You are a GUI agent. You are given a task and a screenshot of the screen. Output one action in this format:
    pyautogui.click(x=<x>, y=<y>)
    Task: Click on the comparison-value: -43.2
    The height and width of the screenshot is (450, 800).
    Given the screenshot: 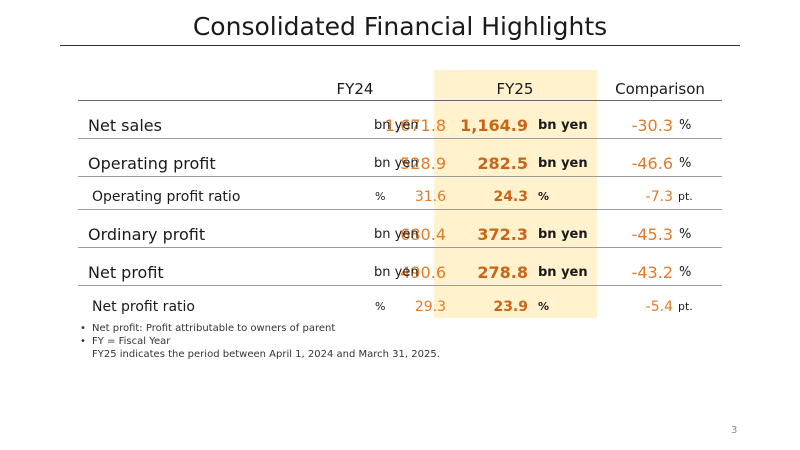 What is the action you would take?
    pyautogui.click(x=652, y=272)
    